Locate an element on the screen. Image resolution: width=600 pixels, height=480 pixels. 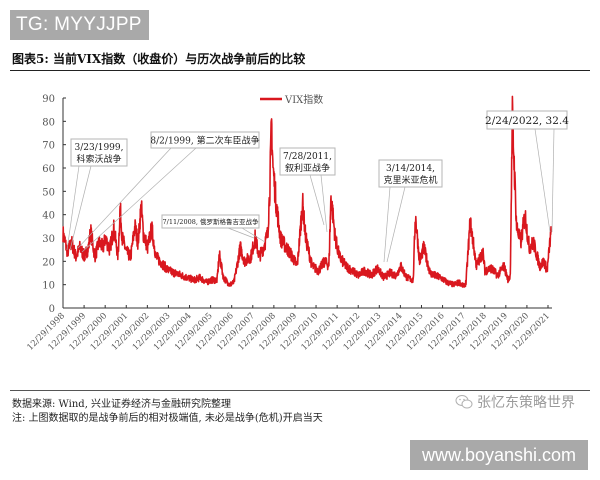
wechat-icon is located at coordinates (464, 402).